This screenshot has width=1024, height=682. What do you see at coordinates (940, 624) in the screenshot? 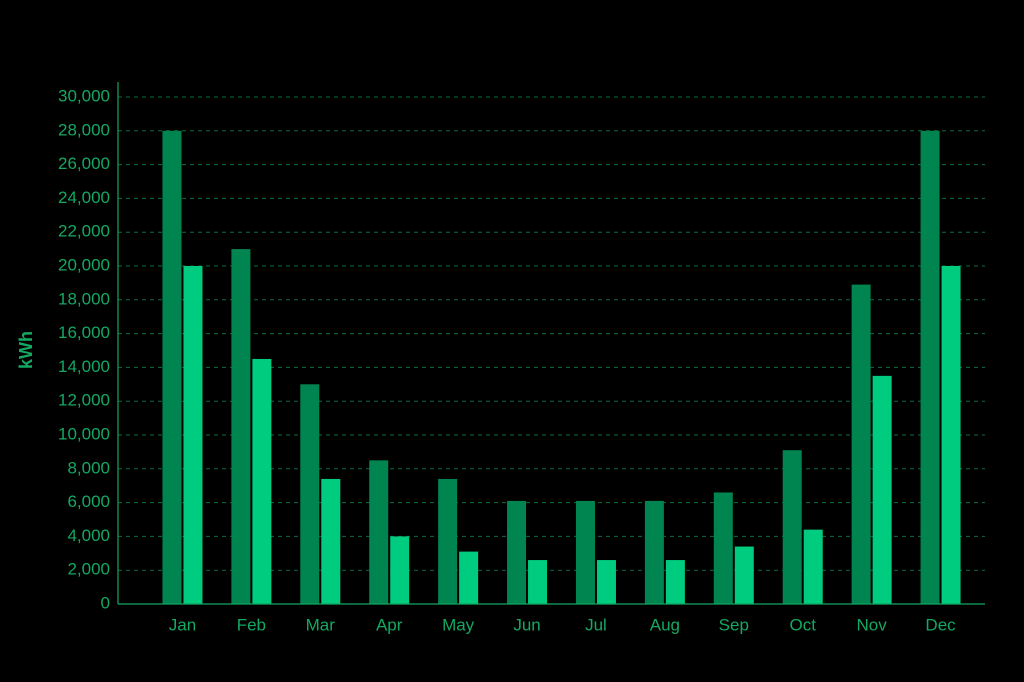
I see `x-tick-label: Dec` at bounding box center [940, 624].